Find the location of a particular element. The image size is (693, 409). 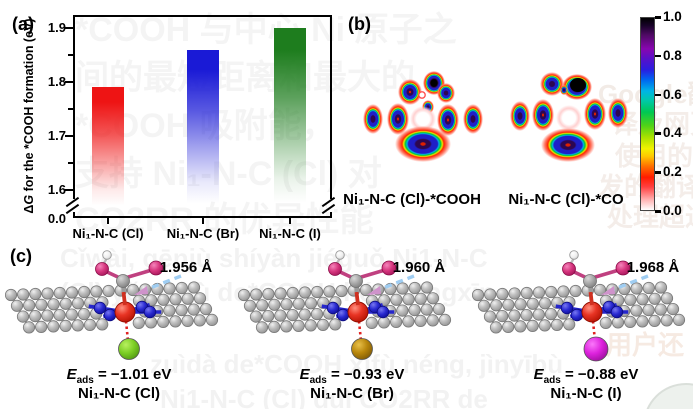

watermark-text: CO2RR 的优异性能 is located at coordinates (224, 220).